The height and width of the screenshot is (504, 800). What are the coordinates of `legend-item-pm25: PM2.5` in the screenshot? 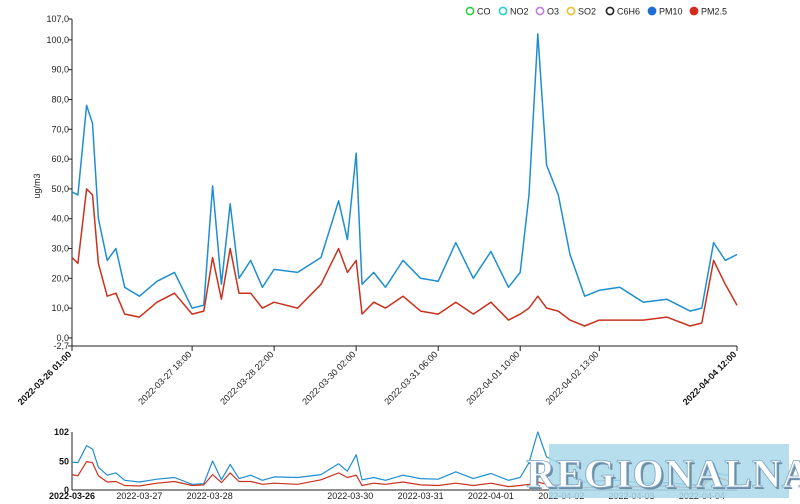 It's located at (708, 12).